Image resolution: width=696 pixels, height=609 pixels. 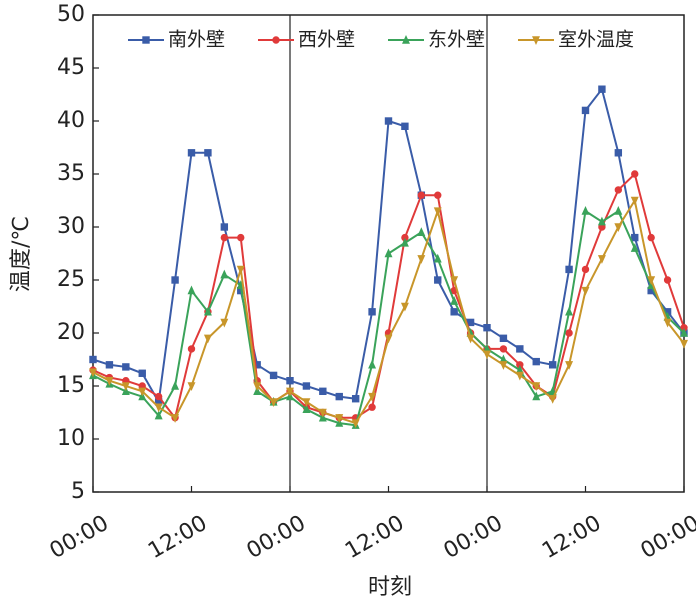 I want to click on legend-label: 室外温度, so click(x=596, y=40).